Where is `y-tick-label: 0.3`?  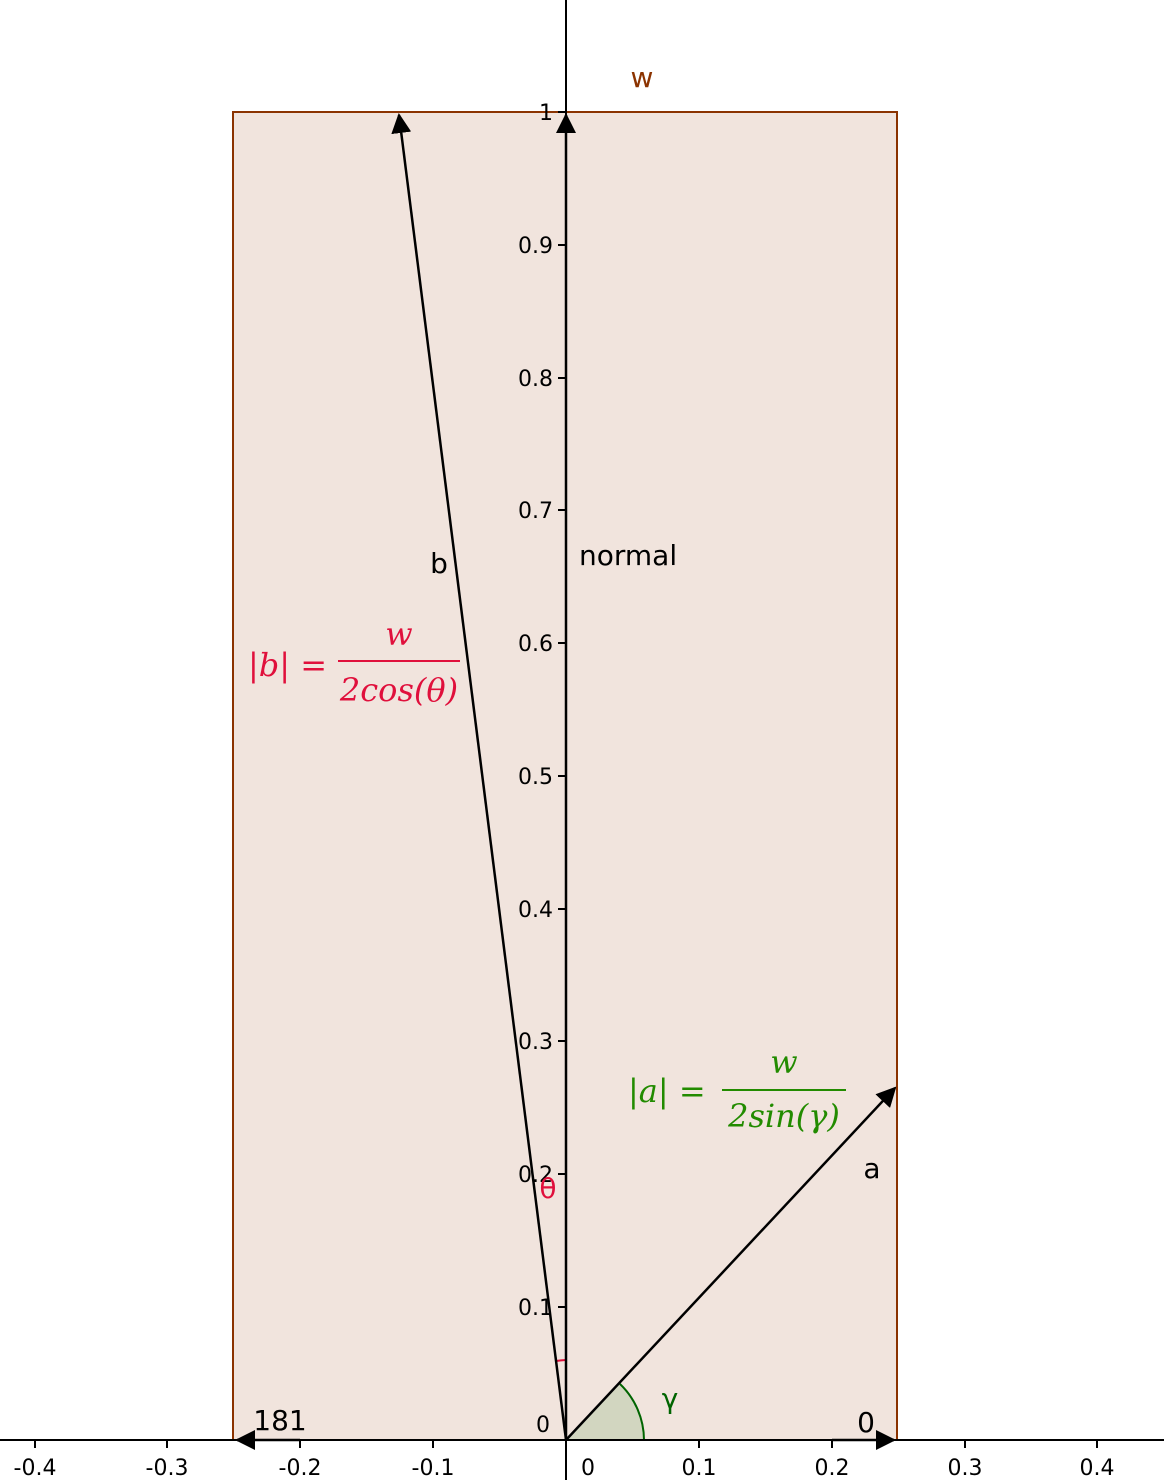
y-tick-label: 0.3 is located at coordinates (535, 1042).